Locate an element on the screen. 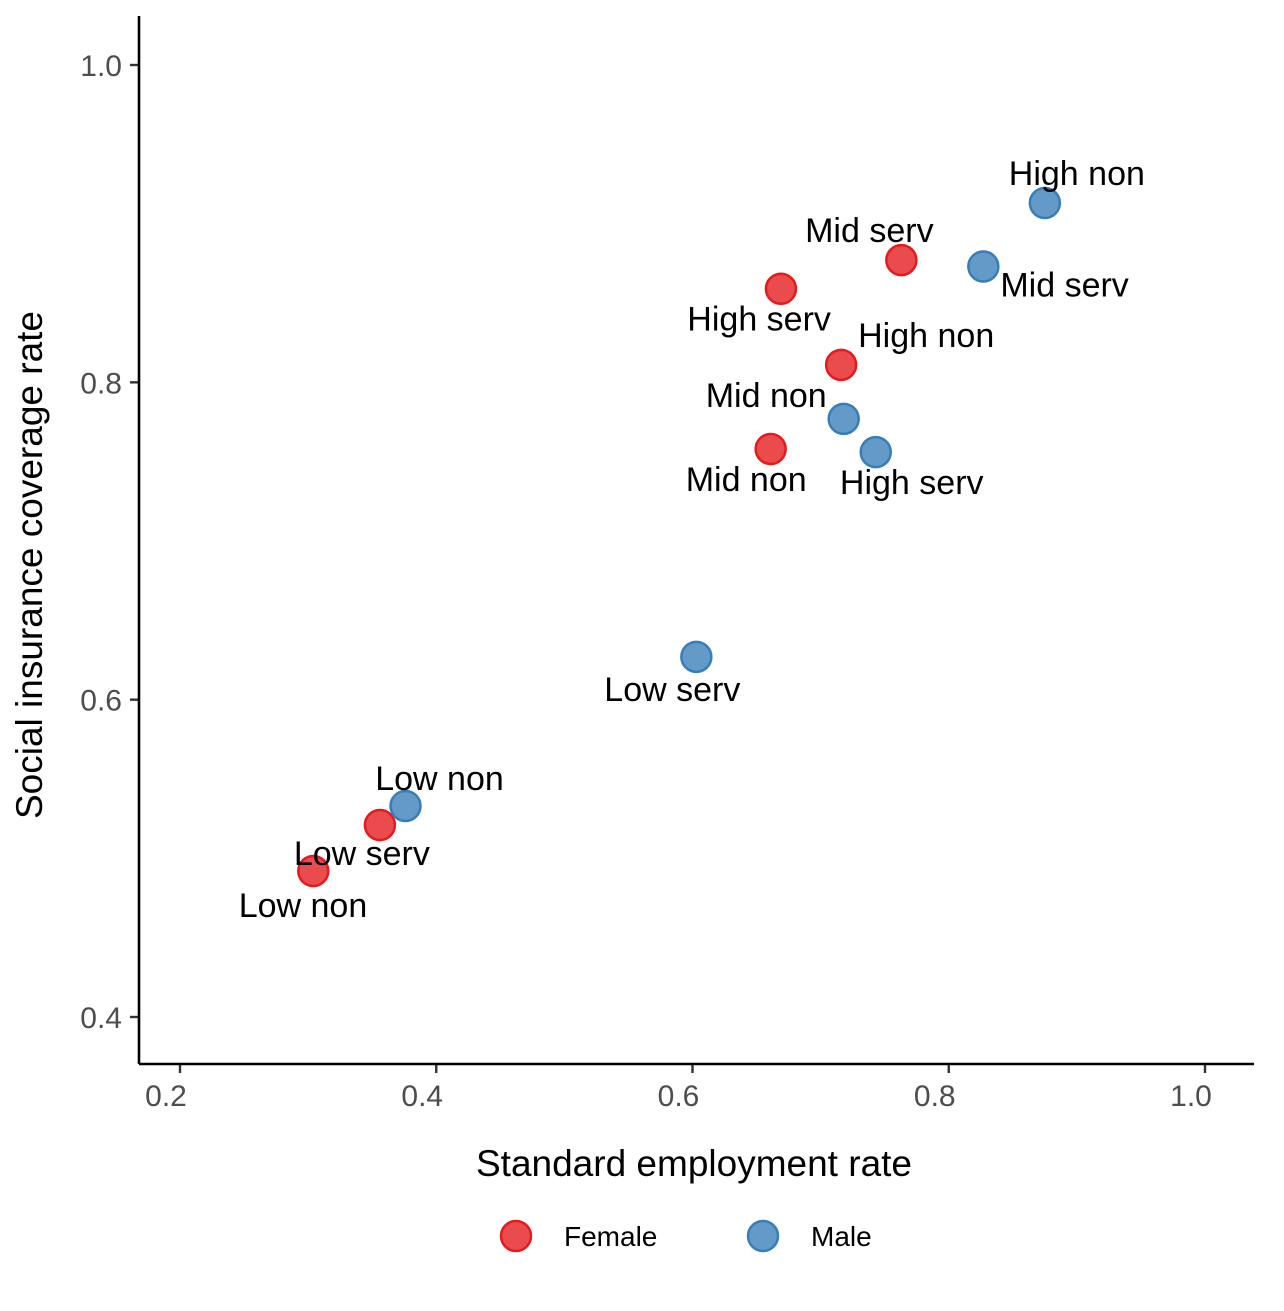 This screenshot has height=1311, width=1284. y-tick-label: 1.0 is located at coordinates (101, 66).